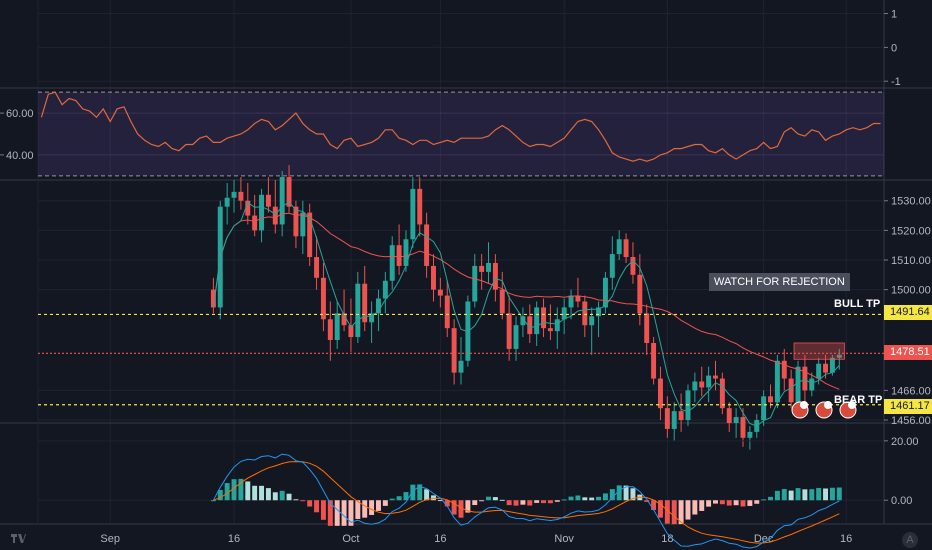  I want to click on watch-for-rejection-label: WATCH FOR REJECTION, so click(779, 282).